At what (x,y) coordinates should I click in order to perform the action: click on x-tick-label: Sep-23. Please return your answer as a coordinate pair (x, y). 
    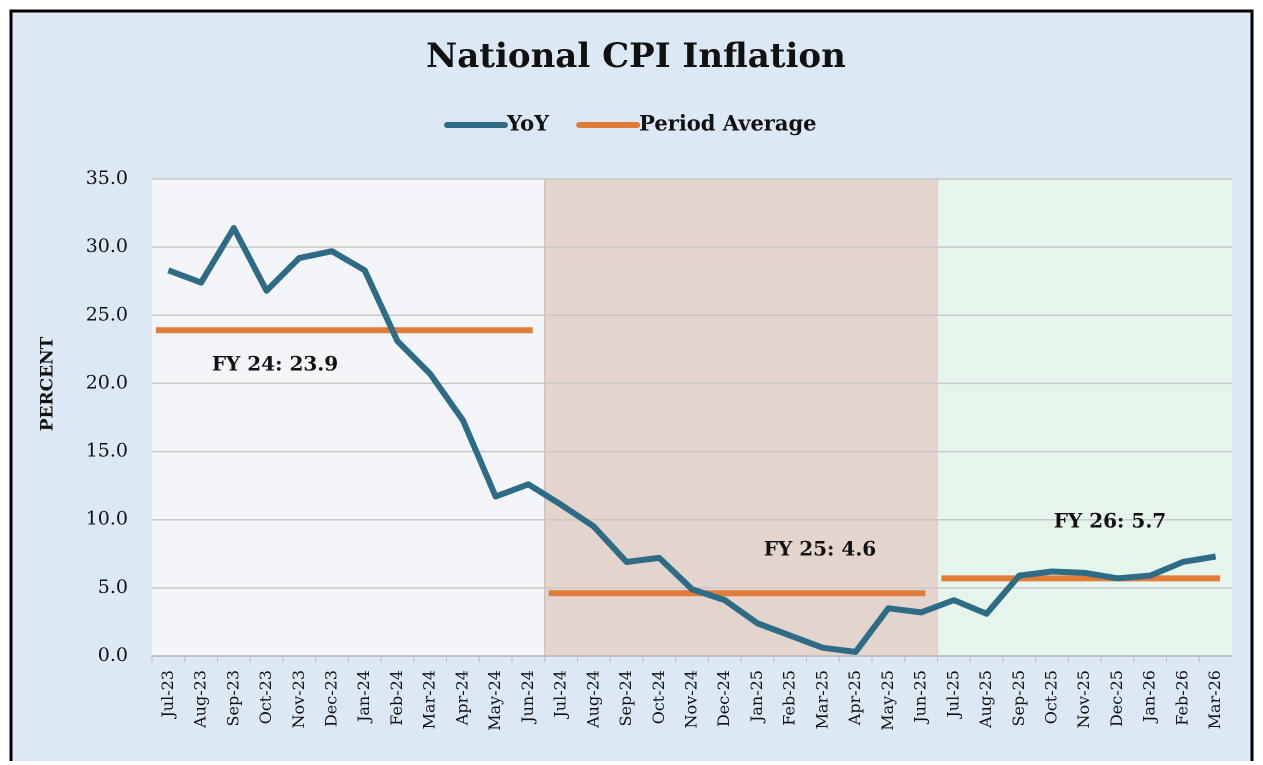
    Looking at the image, I should click on (232, 698).